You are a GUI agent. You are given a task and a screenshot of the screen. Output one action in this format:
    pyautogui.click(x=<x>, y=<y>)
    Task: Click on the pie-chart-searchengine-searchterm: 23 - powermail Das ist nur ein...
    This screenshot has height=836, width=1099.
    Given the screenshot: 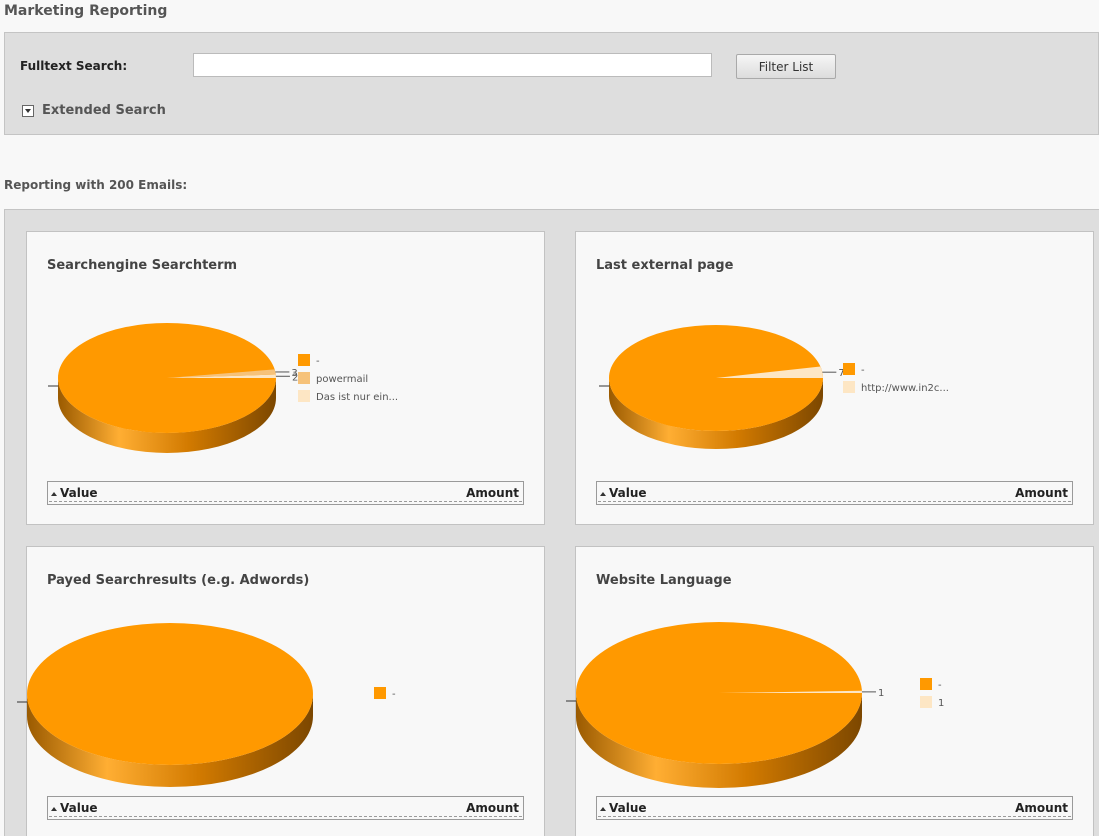 What is the action you would take?
    pyautogui.click(x=223, y=388)
    